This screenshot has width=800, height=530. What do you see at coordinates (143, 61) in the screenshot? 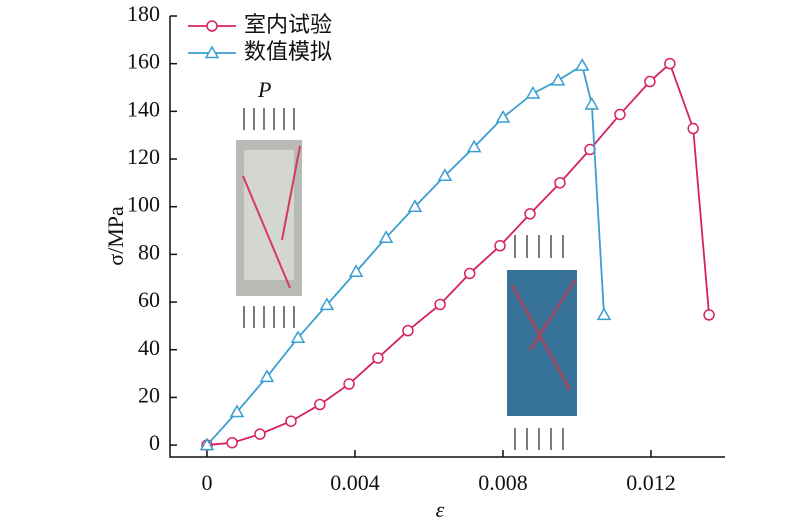
I see `y-tick-label: 160` at bounding box center [143, 61].